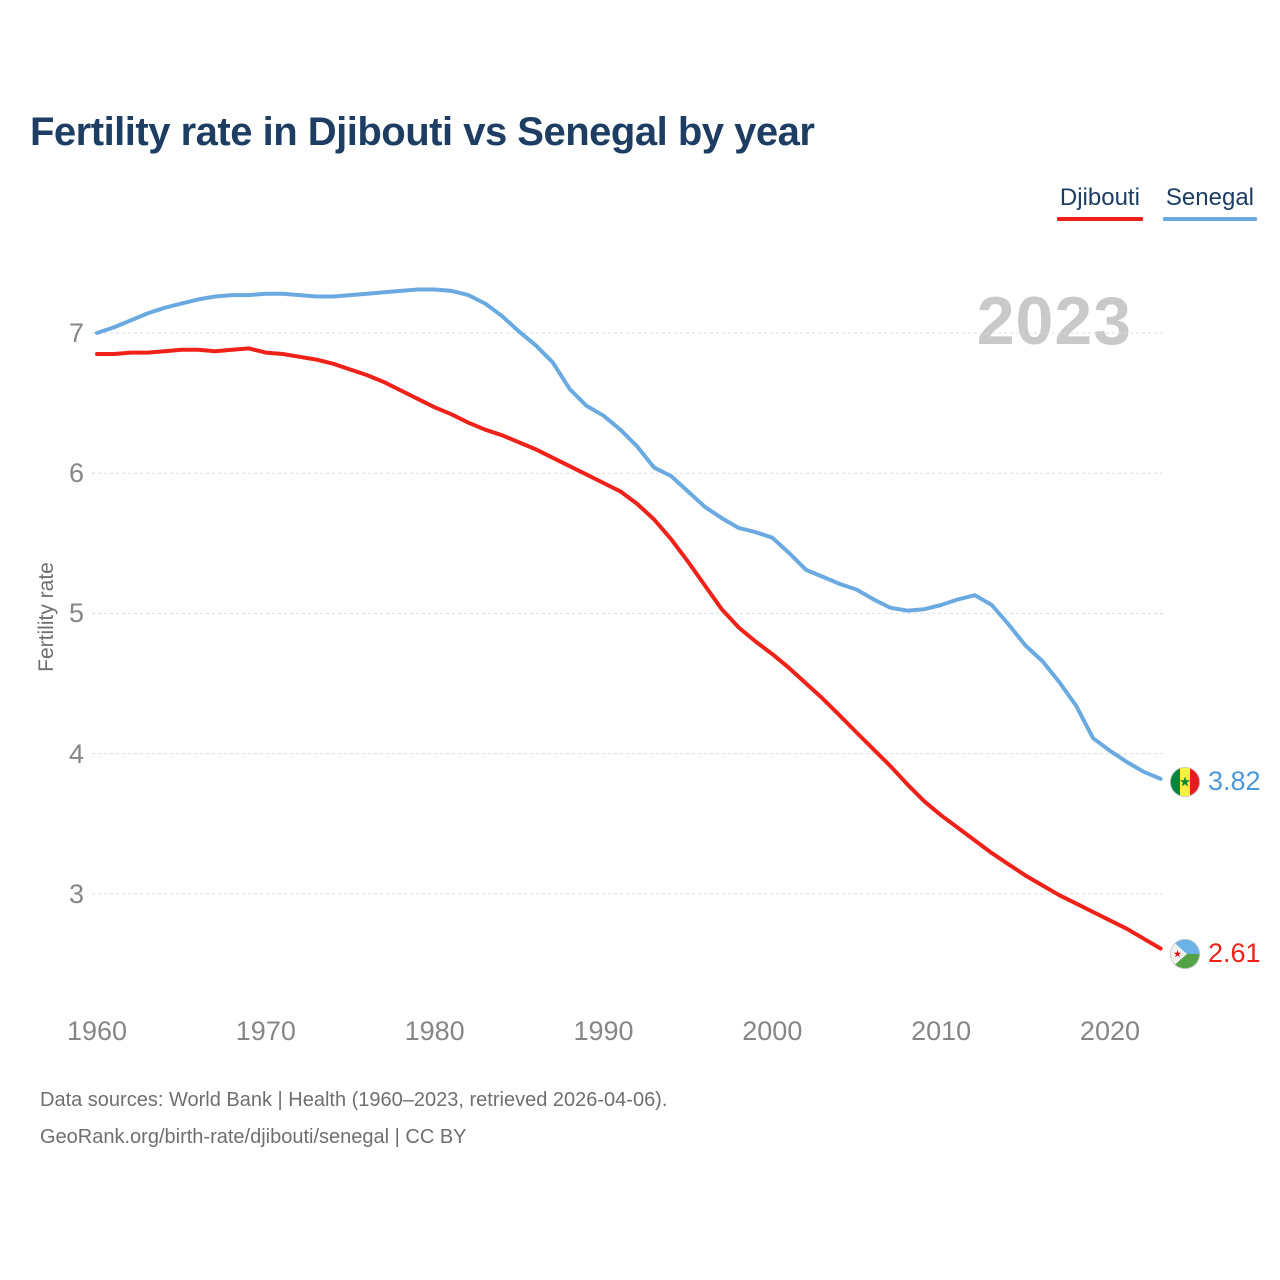  Describe the element at coordinates (76, 753) in the screenshot. I see `y-tick-4: 4` at that location.